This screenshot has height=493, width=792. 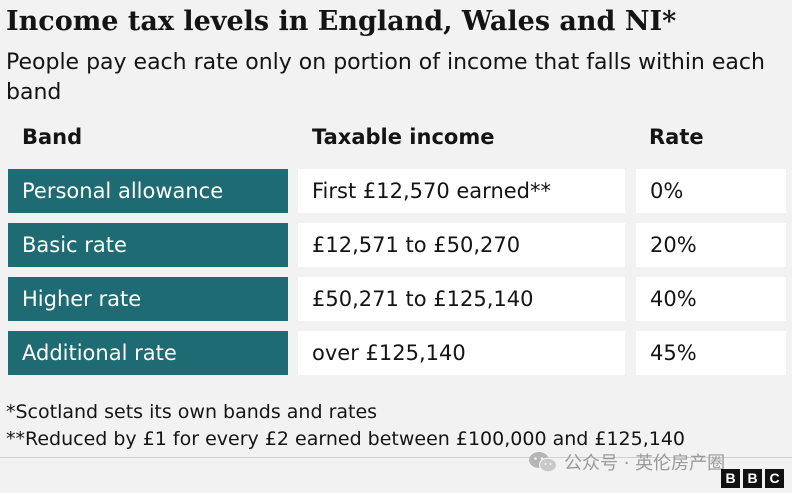 I want to click on income-cell: £50,271 to £125,140, so click(x=461, y=299).